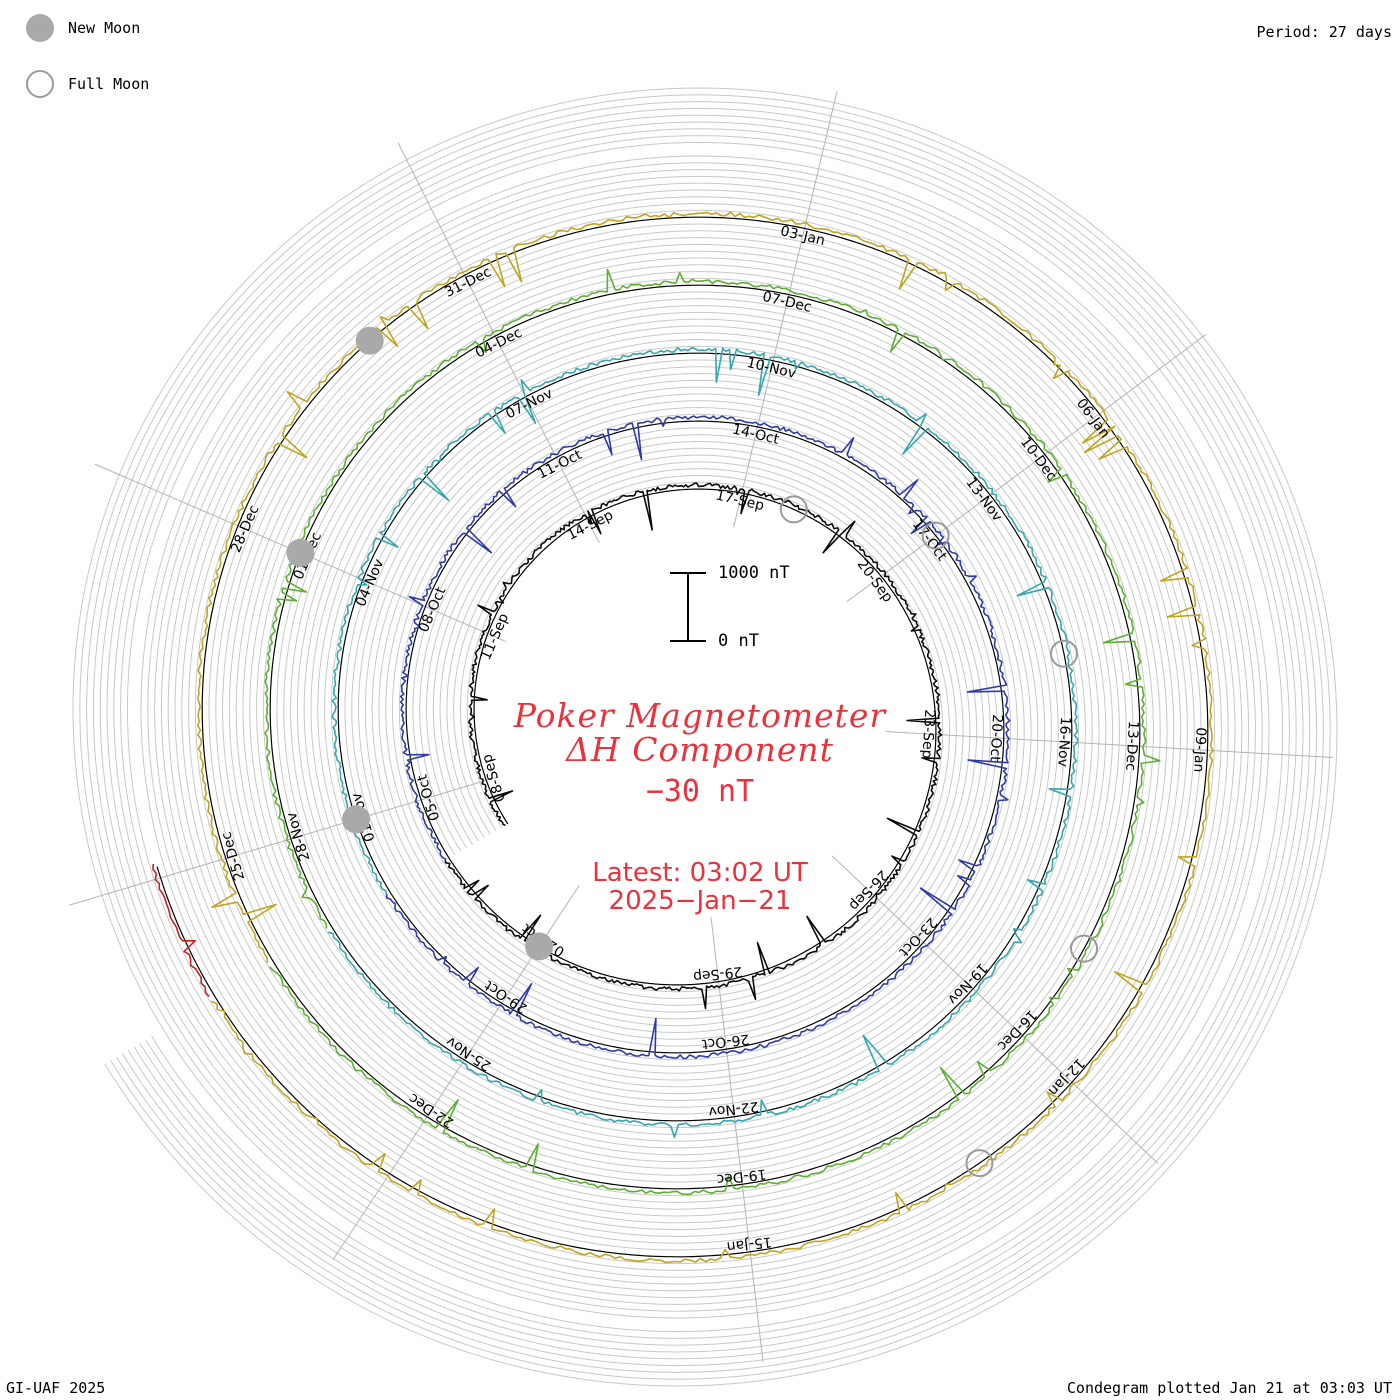 This screenshot has width=1400, height=1400. I want to click on new-moon-icon, so click(40, 28).